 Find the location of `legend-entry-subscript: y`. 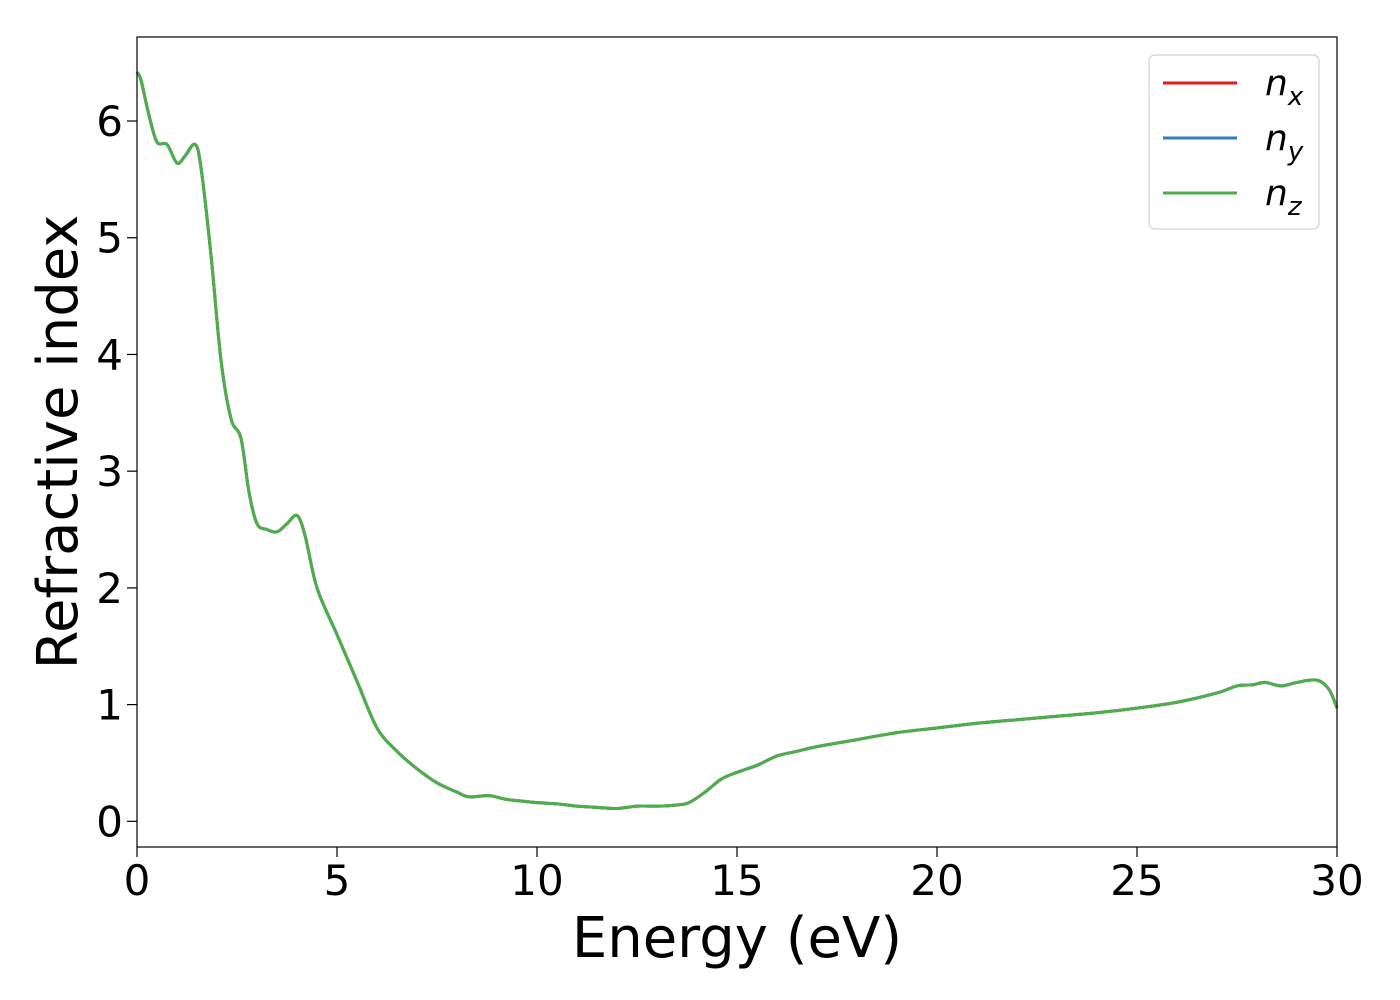

legend-entry-subscript: y is located at coordinates (1295, 152).